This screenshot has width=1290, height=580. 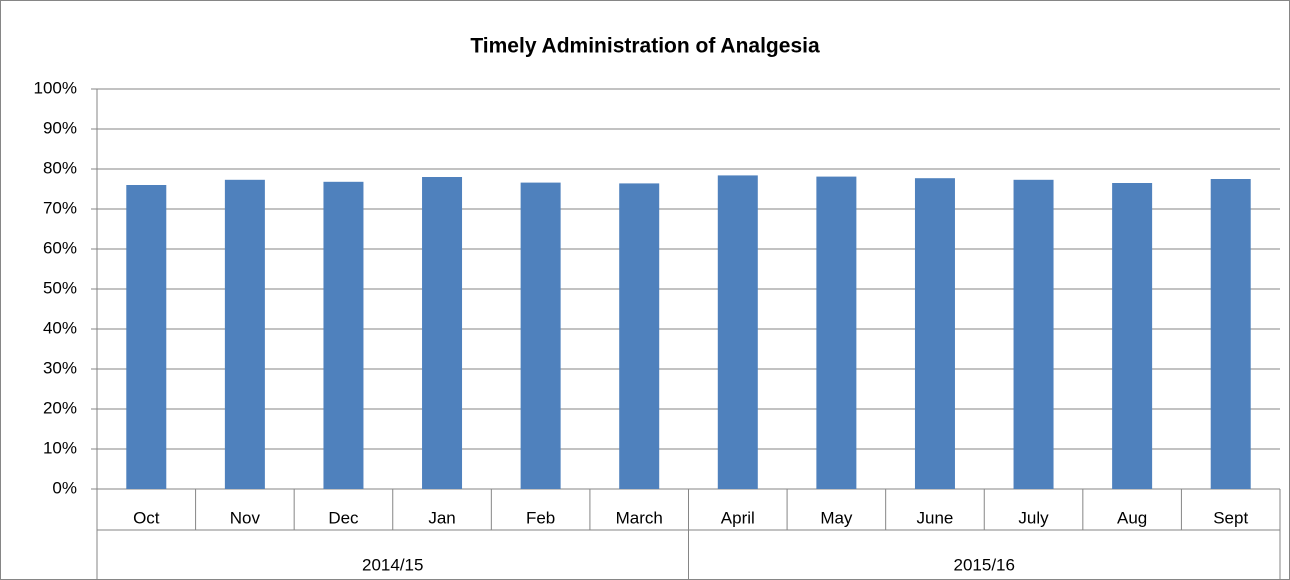 I want to click on chart-title: Timely Administration of Analgesia, so click(x=645, y=46).